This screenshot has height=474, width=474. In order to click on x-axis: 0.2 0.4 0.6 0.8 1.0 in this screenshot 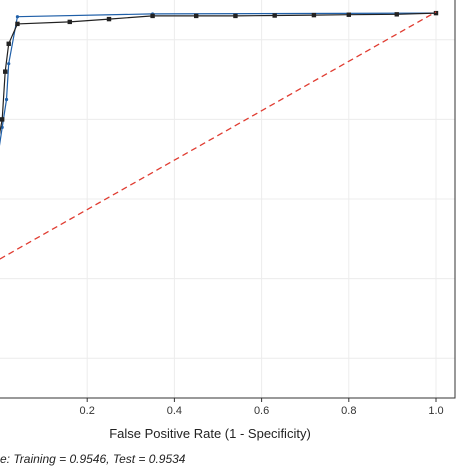, I will do `click(262, 407)`.